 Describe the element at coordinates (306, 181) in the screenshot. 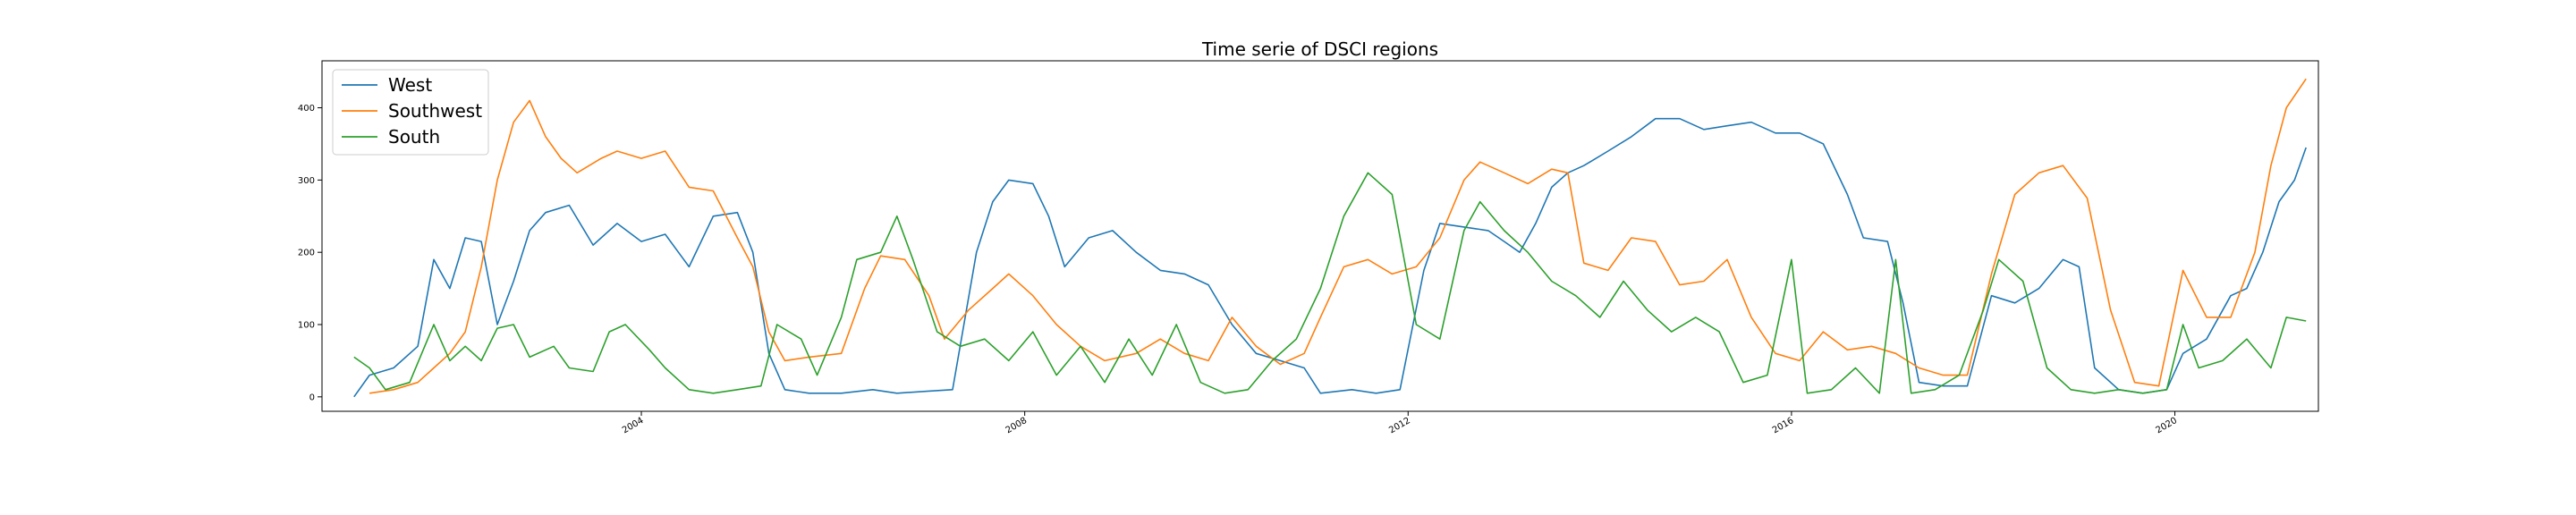

I see `y-tick-label: 300` at that location.